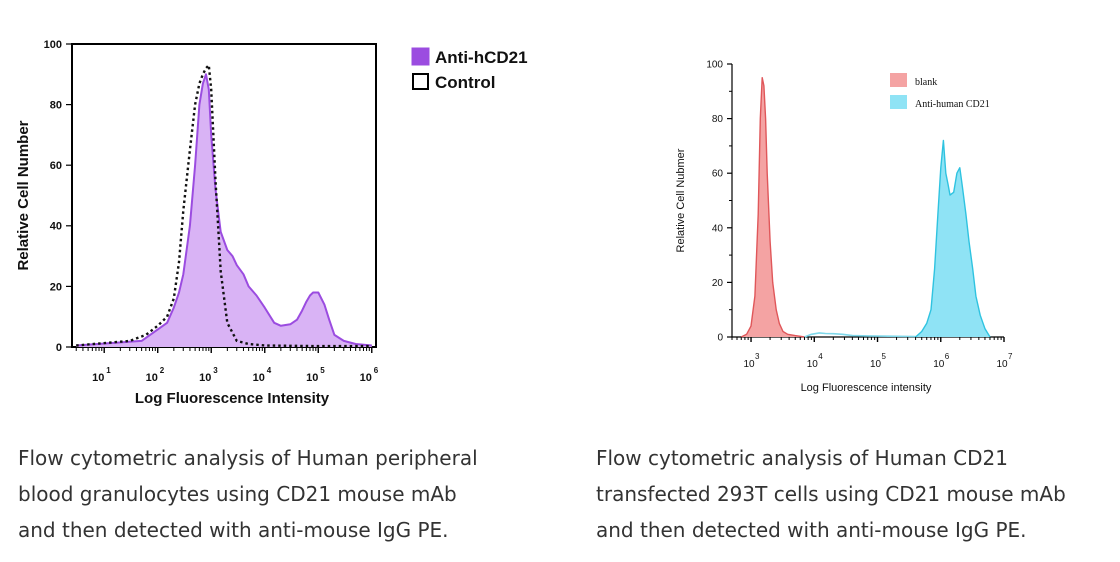 The width and height of the screenshot is (1120, 562). Describe the element at coordinates (1010, 356) in the screenshot. I see `x-tick-exponent: 7` at that location.